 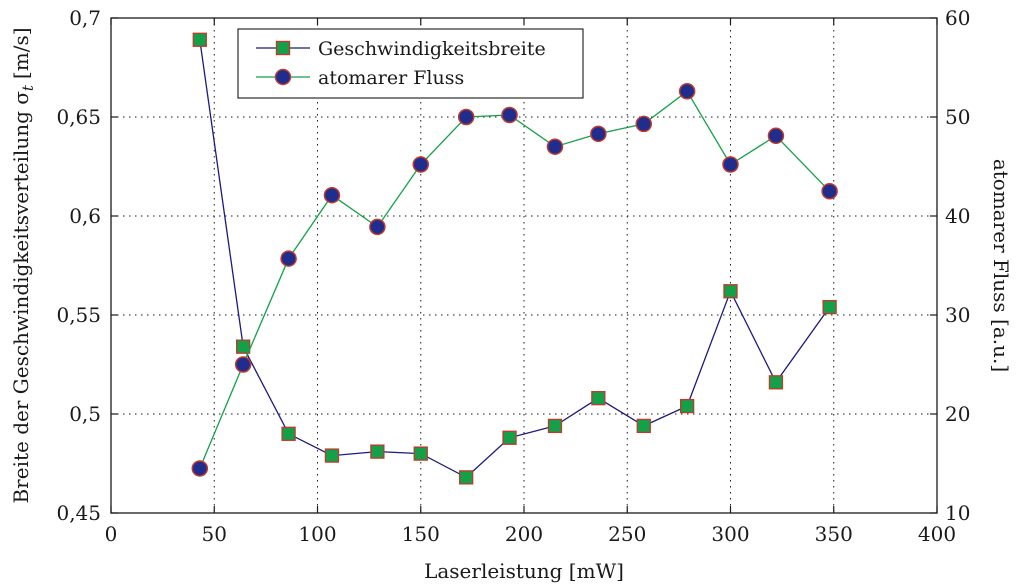 What do you see at coordinates (957, 18) in the screenshot?
I see `tick-label-y-right: 60` at bounding box center [957, 18].